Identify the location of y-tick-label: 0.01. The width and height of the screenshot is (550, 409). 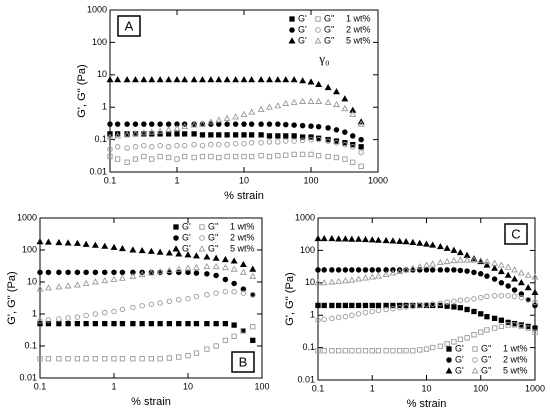
(306, 379).